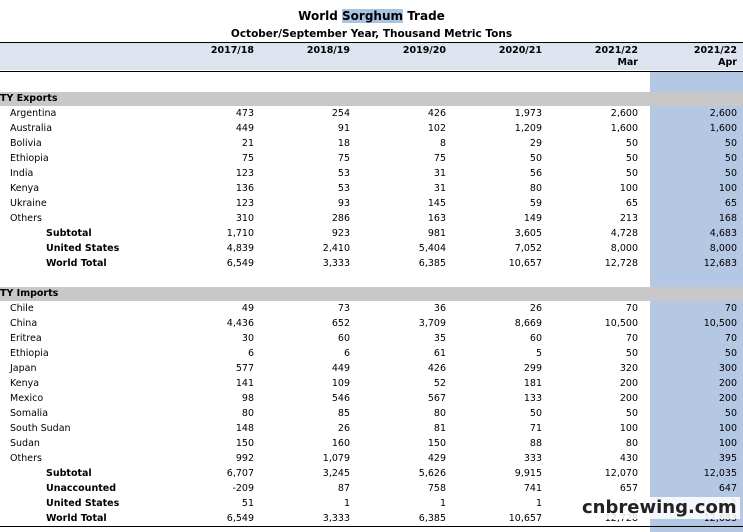 This screenshot has height=532, width=743. I want to click on table-cell: 3,245, so click(336, 473).